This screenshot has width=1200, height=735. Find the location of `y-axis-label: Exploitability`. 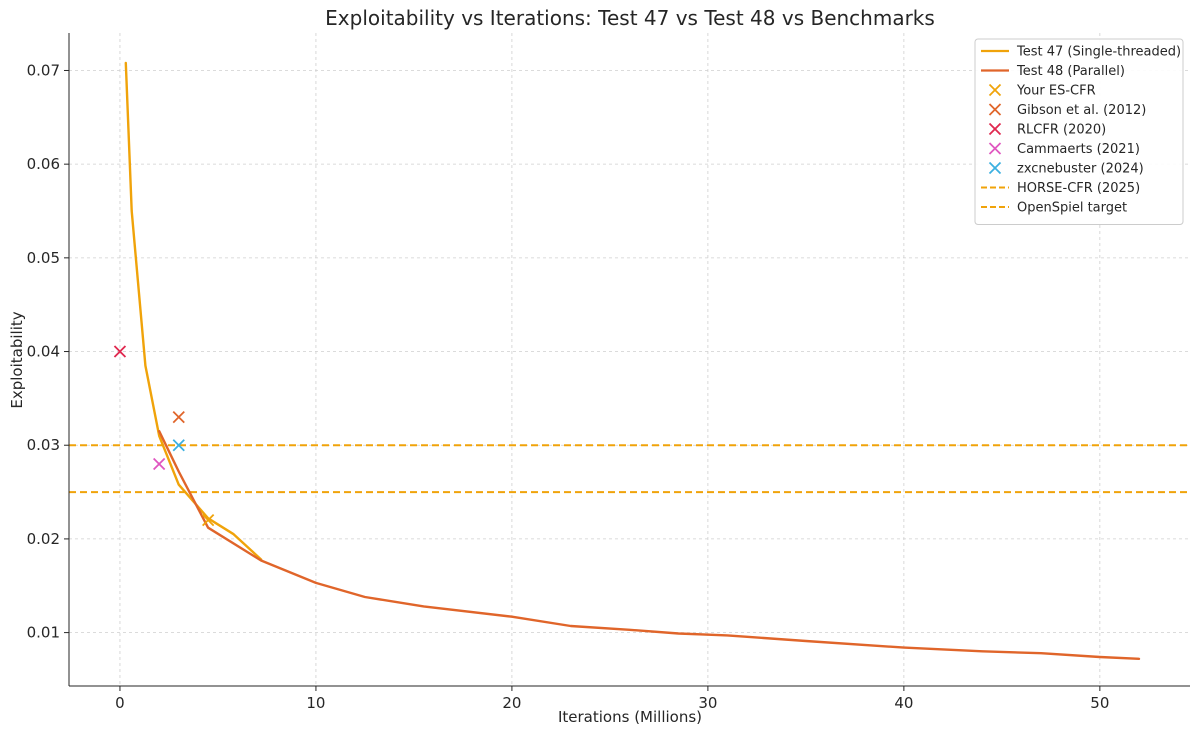

y-axis-label: Exploitability is located at coordinates (17, 359).